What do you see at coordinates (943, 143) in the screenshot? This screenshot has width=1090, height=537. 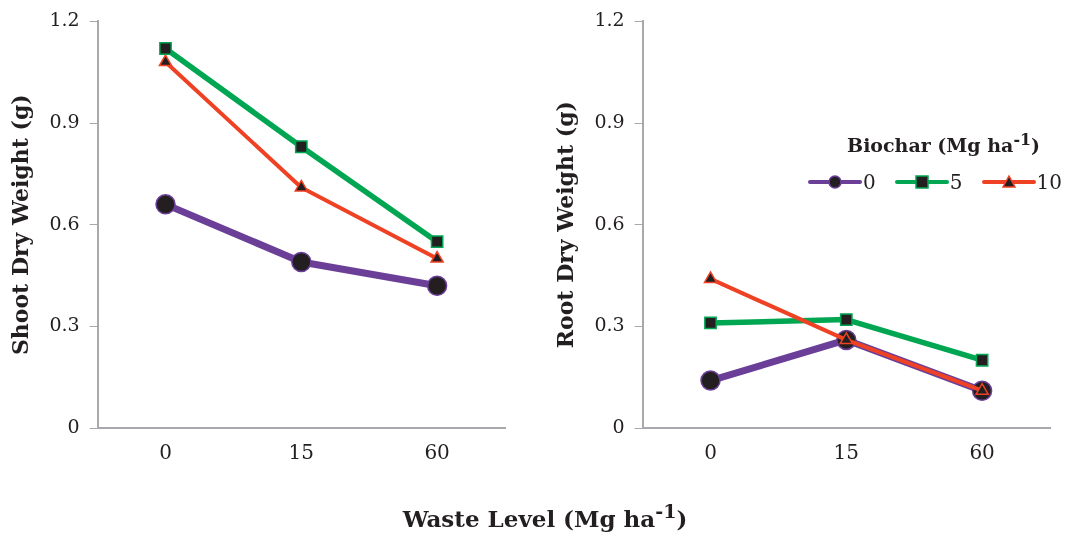 I see `legend-title: Biochar (Mg ha$^{-1}$)` at bounding box center [943, 143].